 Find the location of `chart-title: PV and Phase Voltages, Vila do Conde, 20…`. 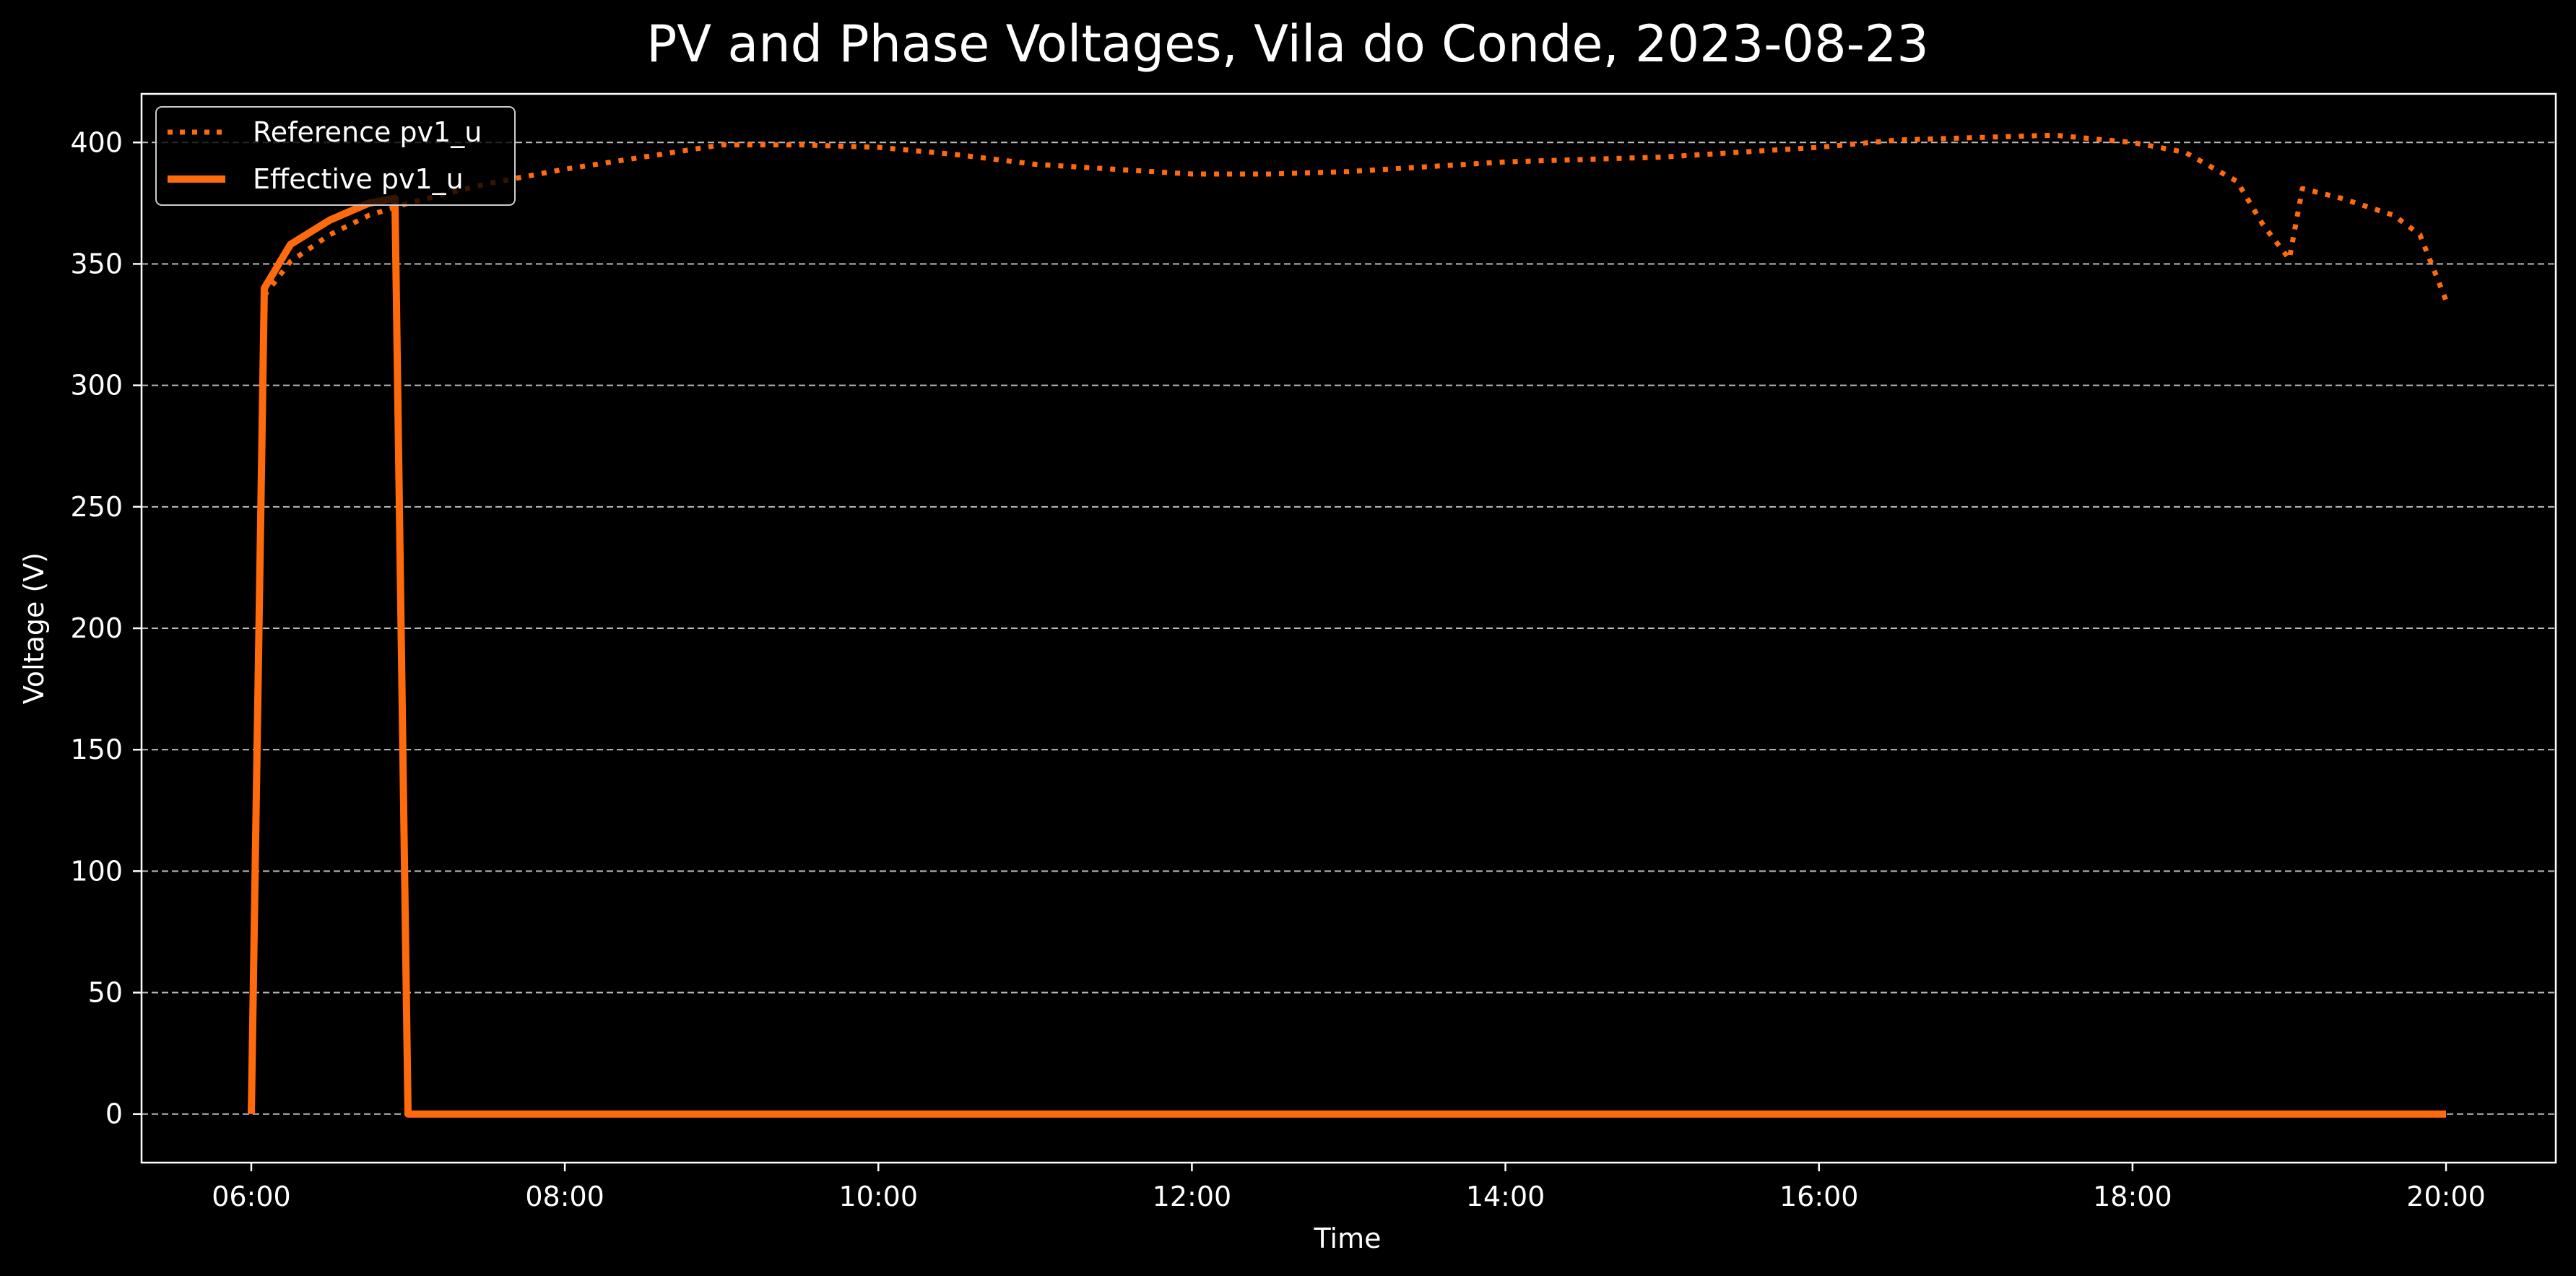

chart-title: PV and Phase Voltages, Vila do Conde, 20… is located at coordinates (1287, 44).